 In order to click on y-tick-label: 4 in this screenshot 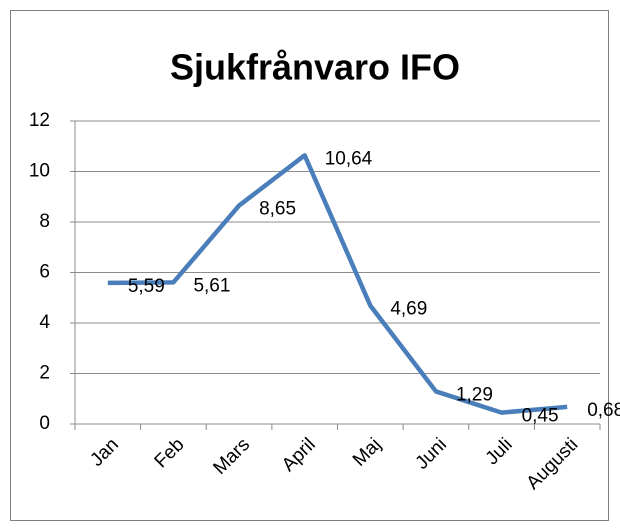, I will do `click(44, 322)`.